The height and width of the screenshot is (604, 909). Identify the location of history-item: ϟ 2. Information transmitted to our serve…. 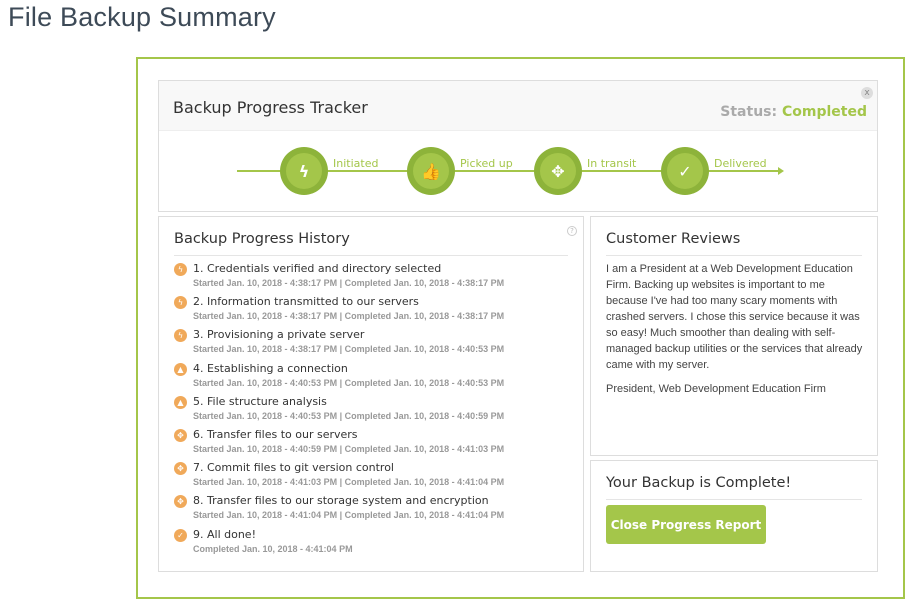
(376, 311).